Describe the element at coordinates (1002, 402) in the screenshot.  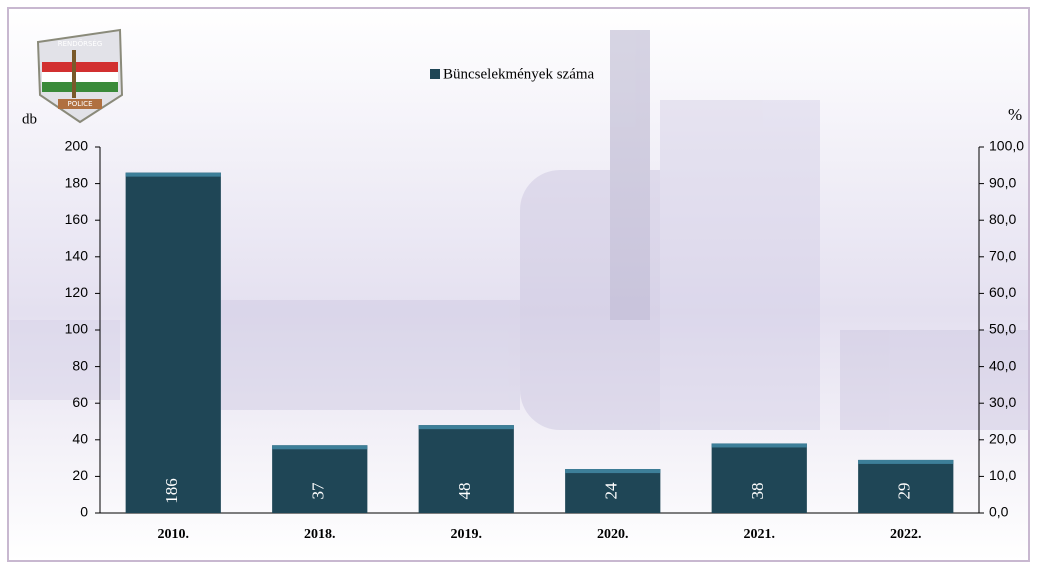
I see `y2-tick-label: 30,0` at that location.